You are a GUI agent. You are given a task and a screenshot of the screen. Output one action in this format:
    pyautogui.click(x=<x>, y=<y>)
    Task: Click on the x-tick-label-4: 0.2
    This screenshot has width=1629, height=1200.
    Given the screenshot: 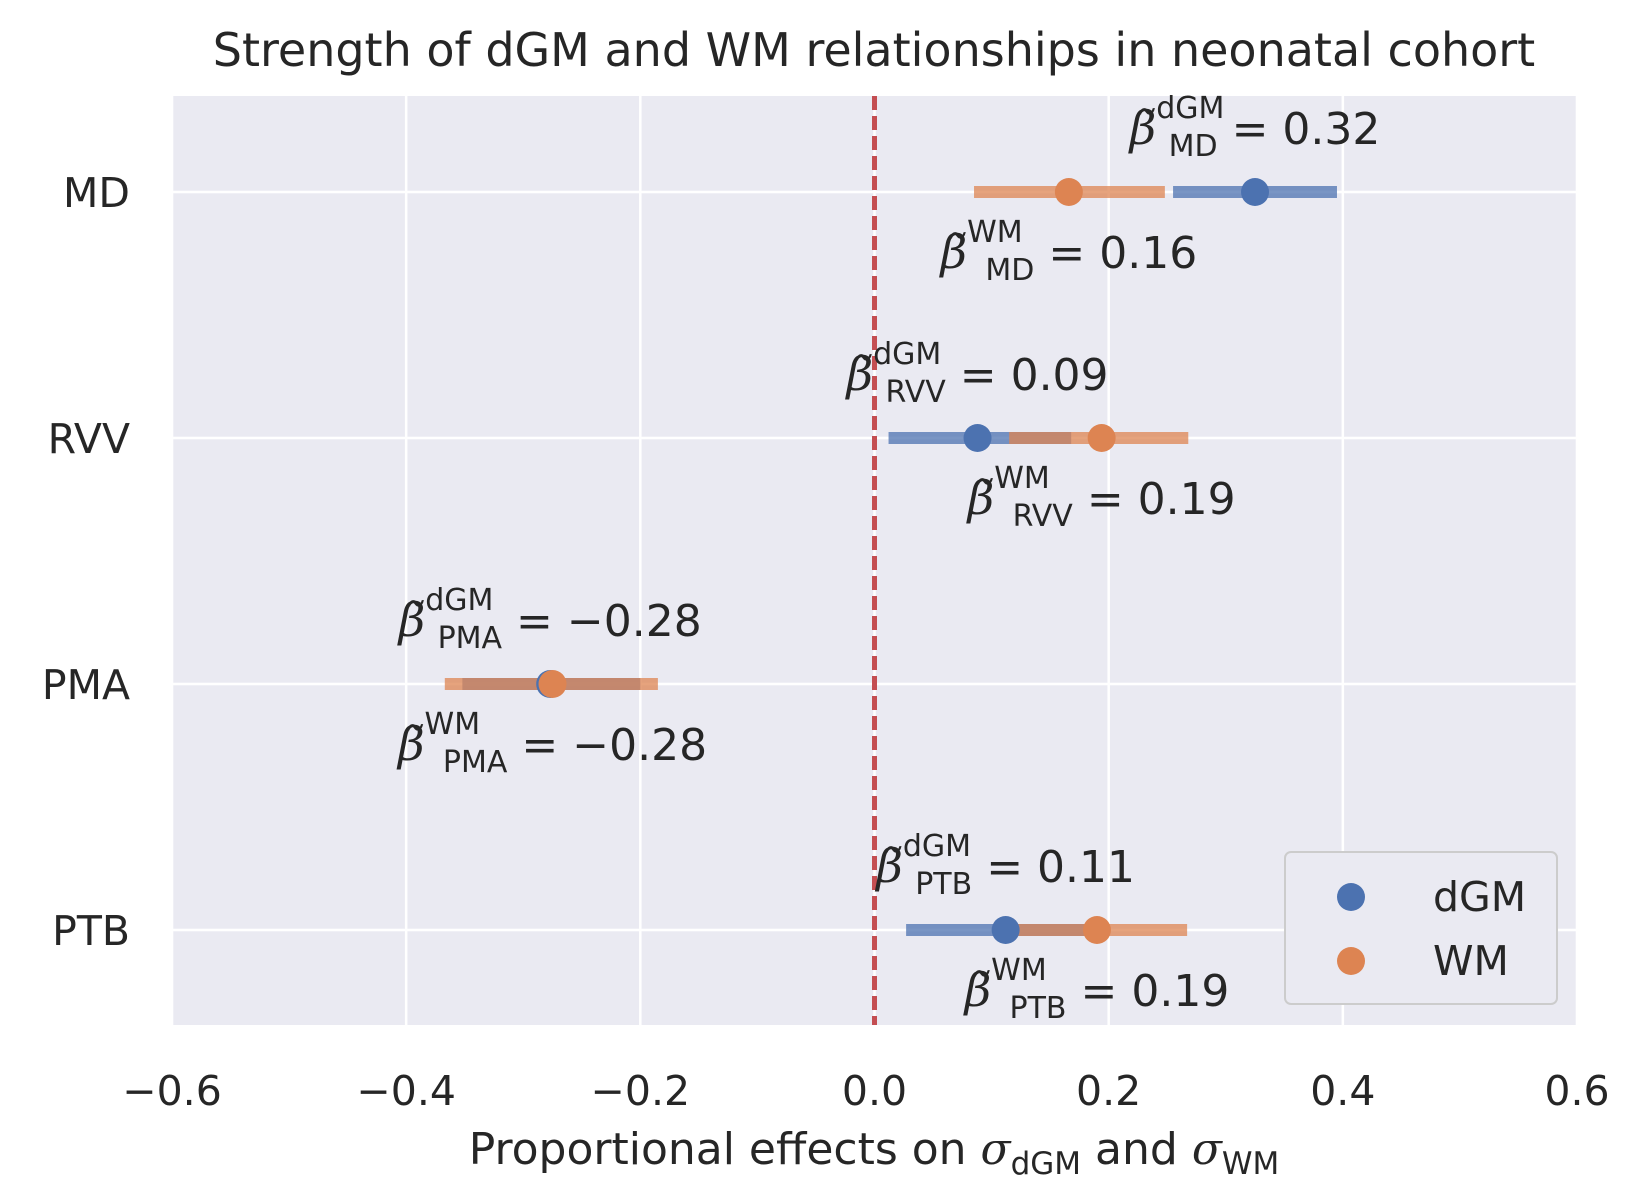 What is the action you would take?
    pyautogui.click(x=1108, y=1091)
    